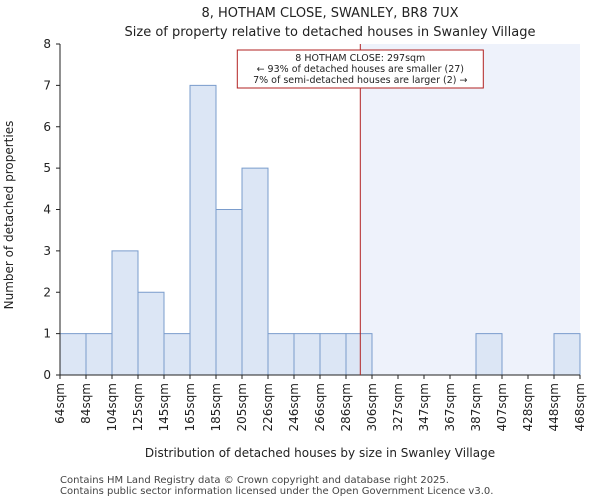  What do you see at coordinates (424, 407) in the screenshot?
I see `x-tick-label: 347sqm` at bounding box center [424, 407].